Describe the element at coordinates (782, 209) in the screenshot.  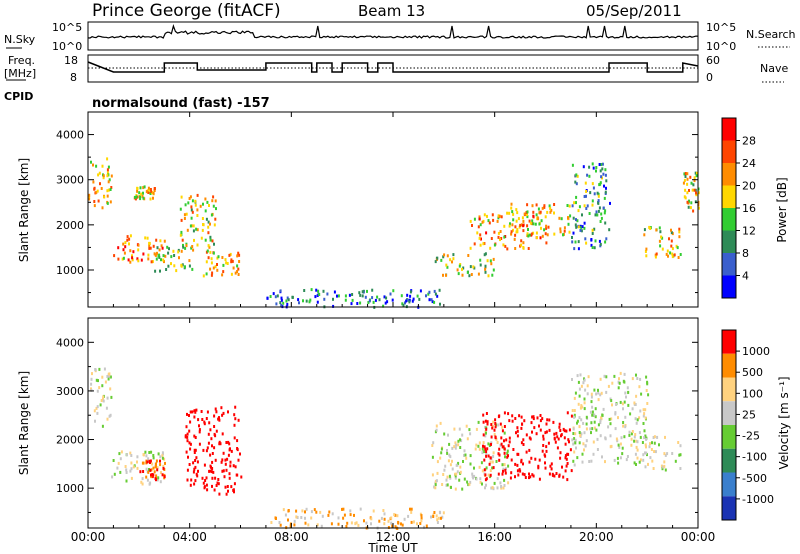
I see `power-colorbar-label: Power [dB]` at that location.